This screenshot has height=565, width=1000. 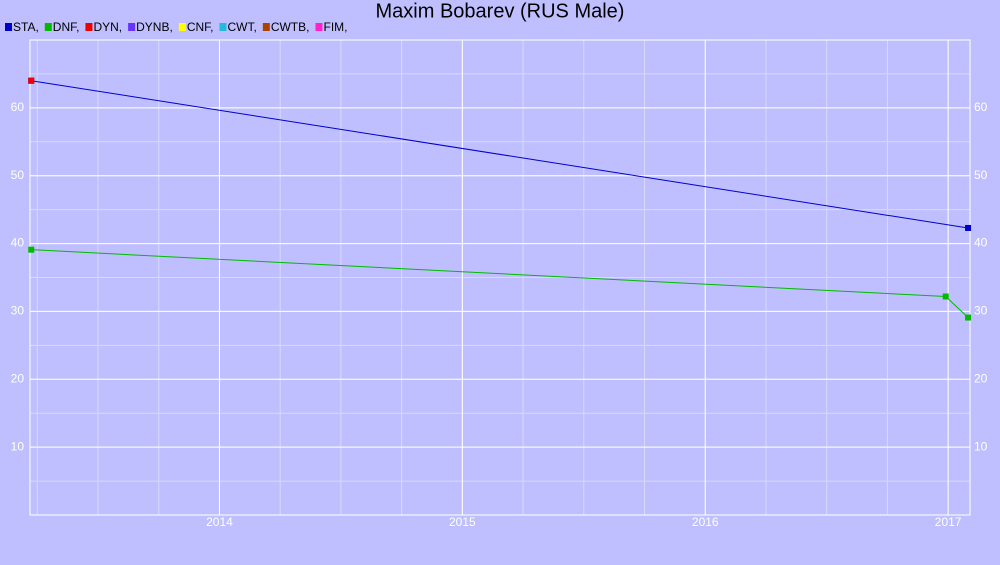 I want to click on legend-label: DNF,, so click(x=66, y=27).